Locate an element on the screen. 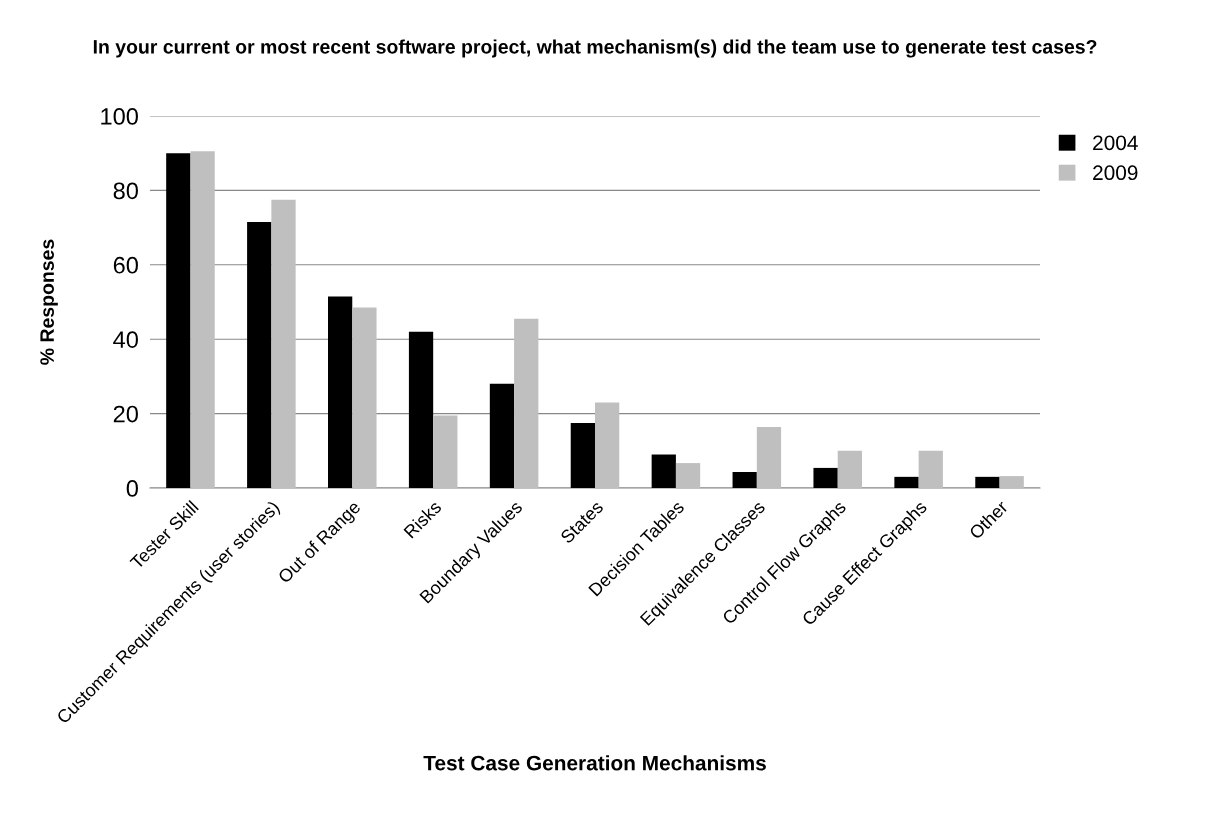 The image size is (1207, 834). y-tick-label: 100 is located at coordinates (119, 116).